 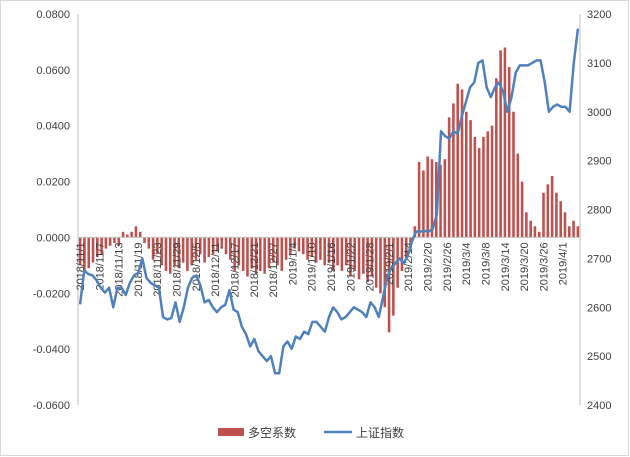 I want to click on x-tick-label: 2019/2/1, so click(x=390, y=263).